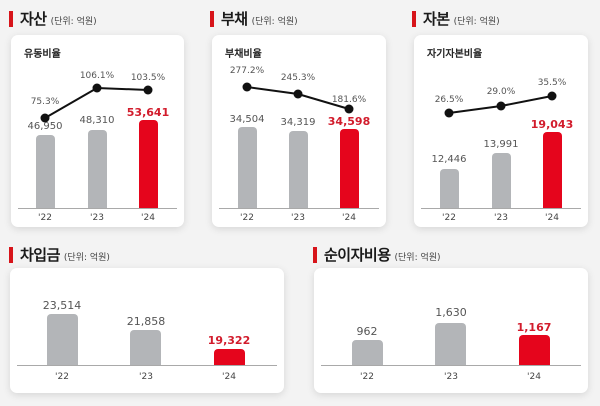  I want to click on bar-value-highlight: 19,043, so click(552, 124).